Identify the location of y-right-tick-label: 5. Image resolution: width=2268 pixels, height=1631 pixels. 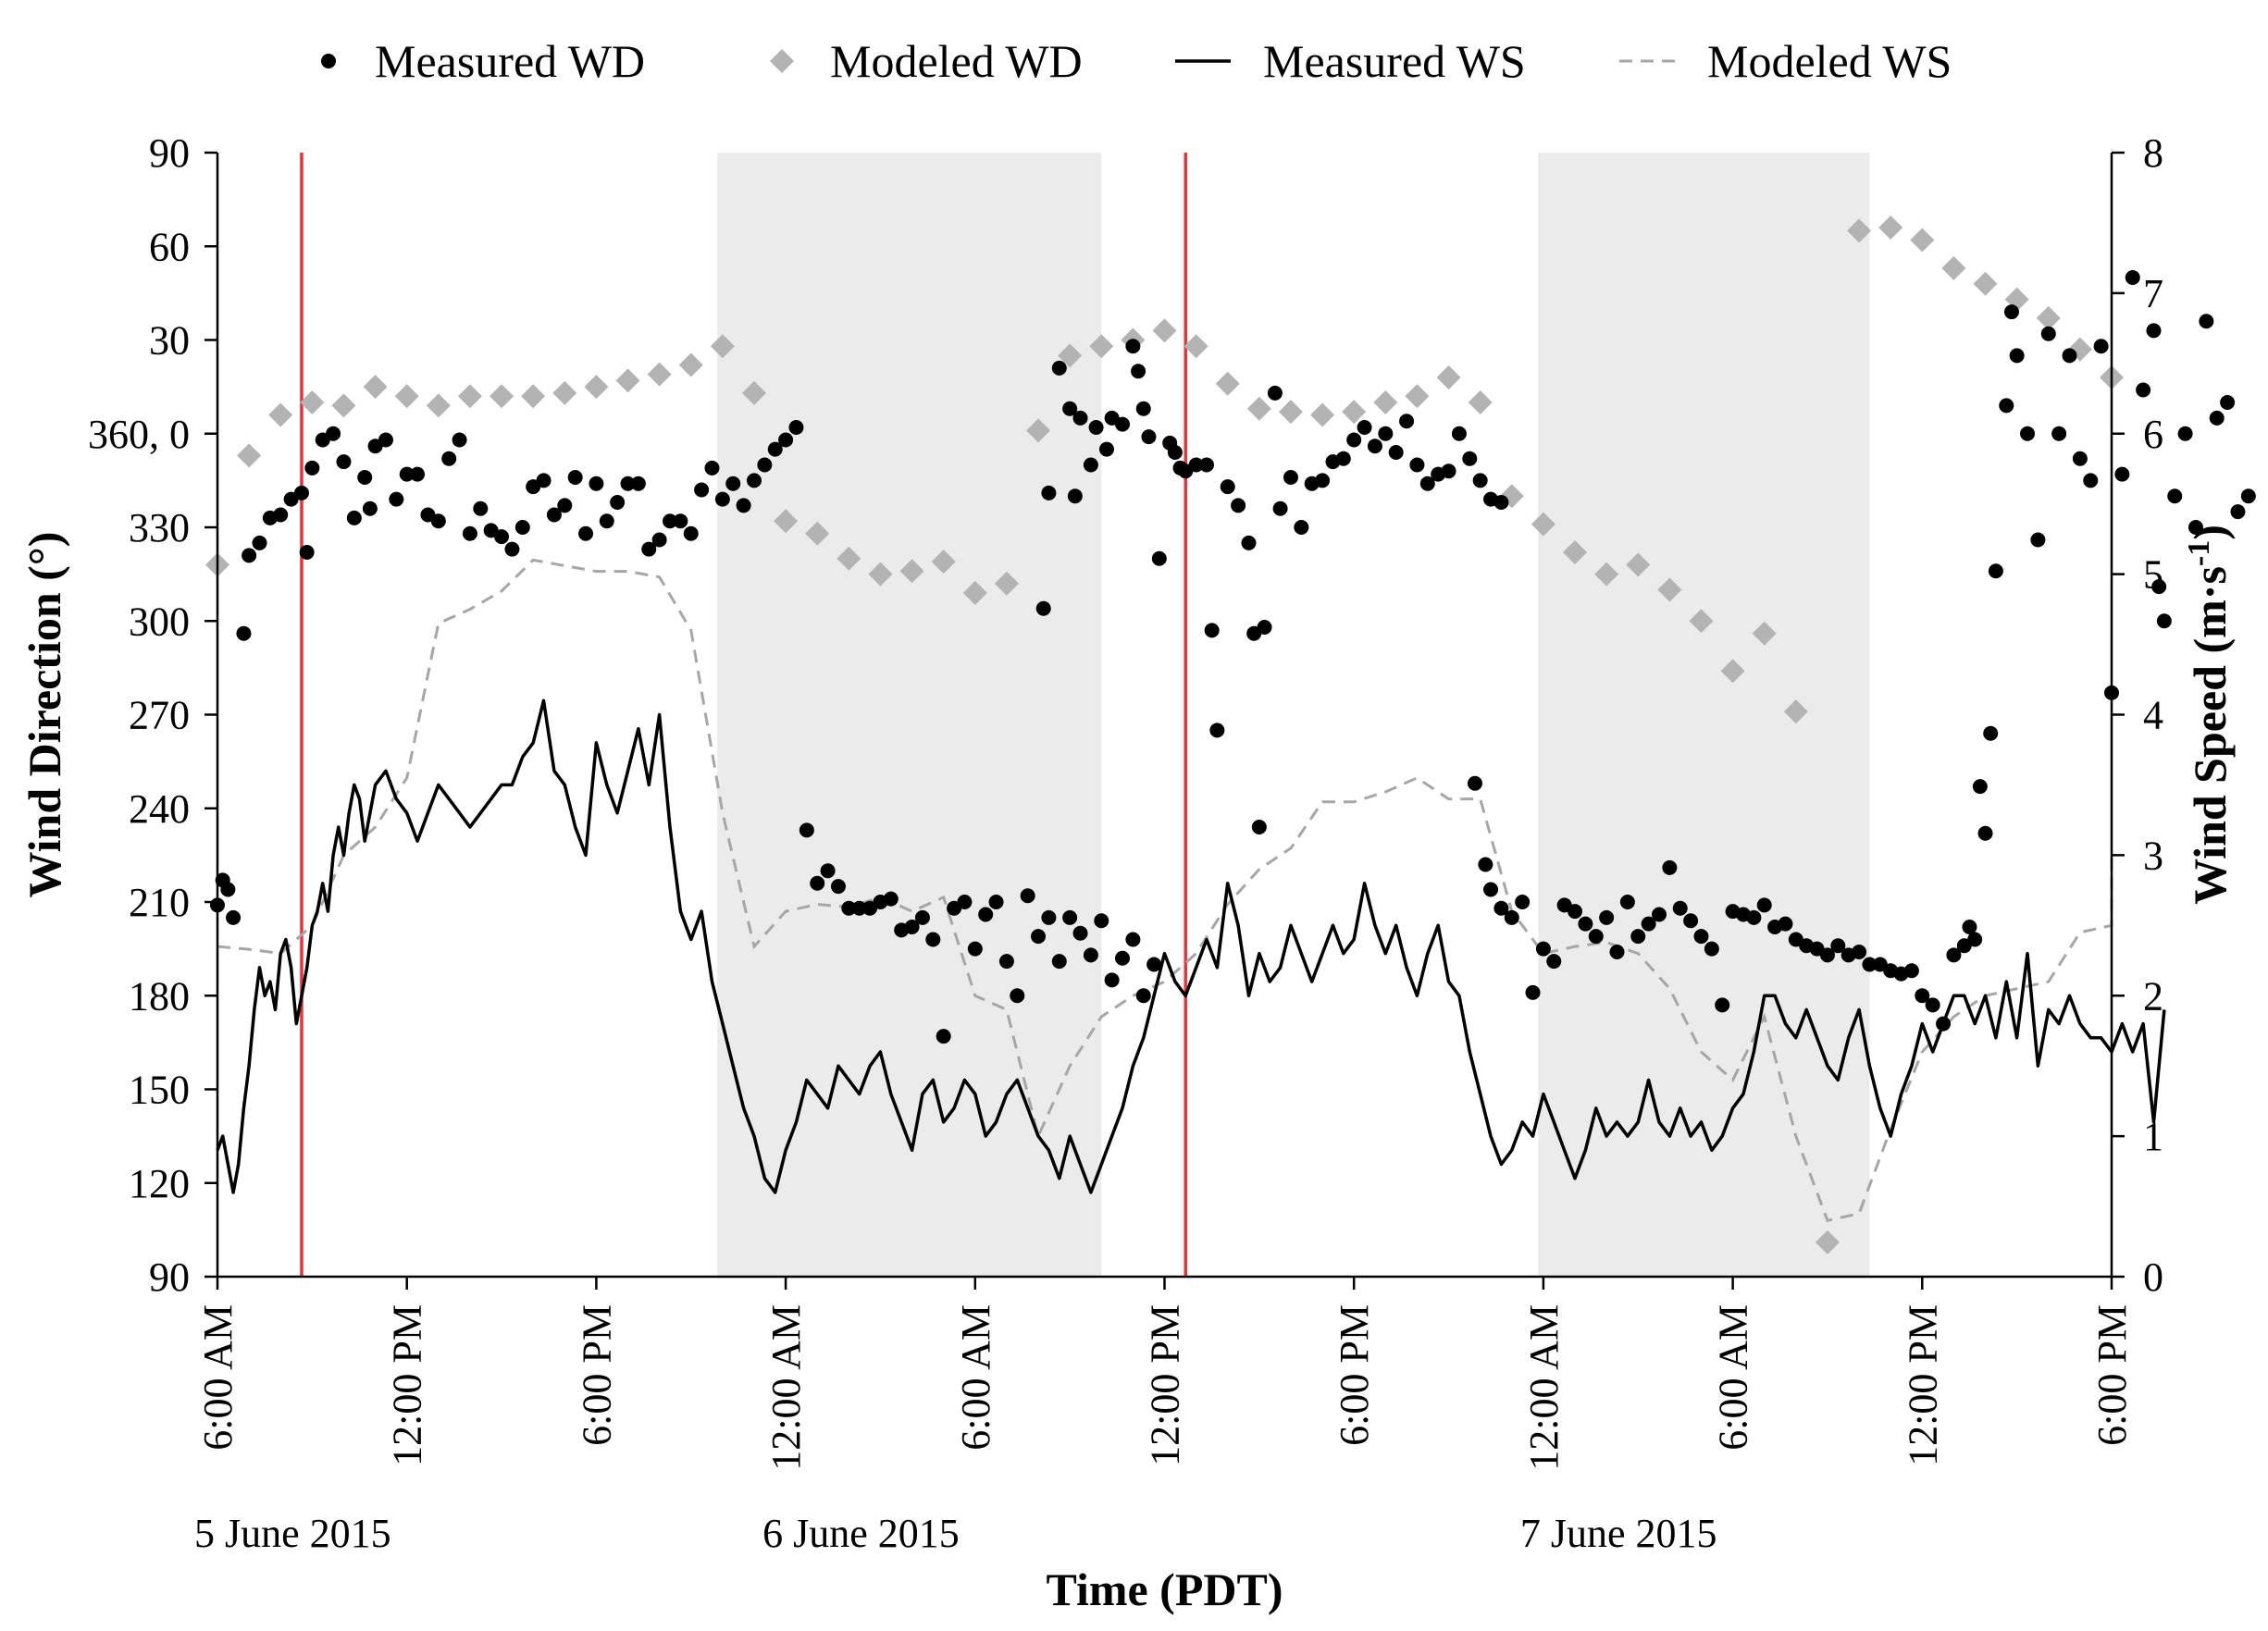
(2153, 575).